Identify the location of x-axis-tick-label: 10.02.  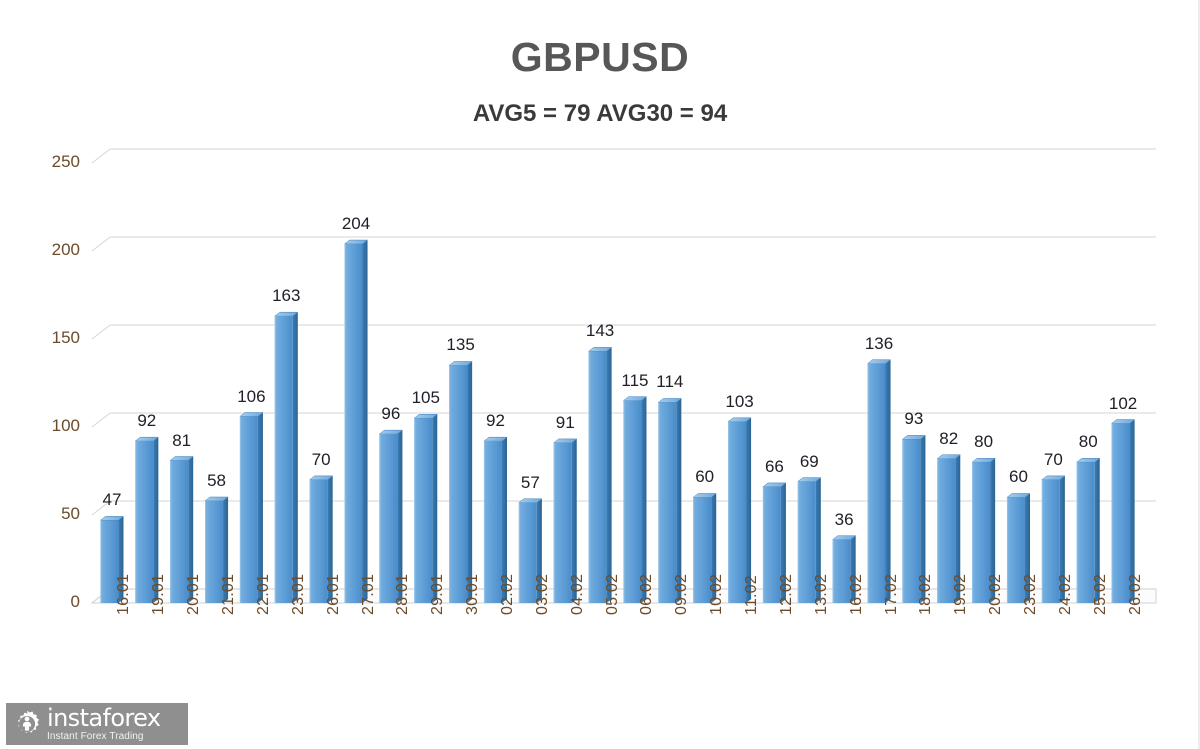
(717, 594).